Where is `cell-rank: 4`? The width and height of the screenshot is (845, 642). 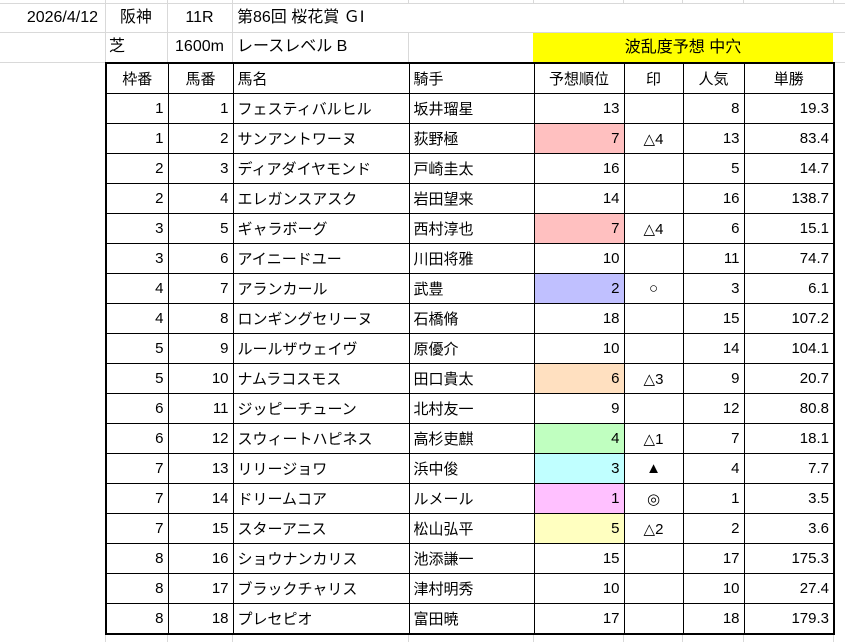
cell-rank: 4 is located at coordinates (579, 438).